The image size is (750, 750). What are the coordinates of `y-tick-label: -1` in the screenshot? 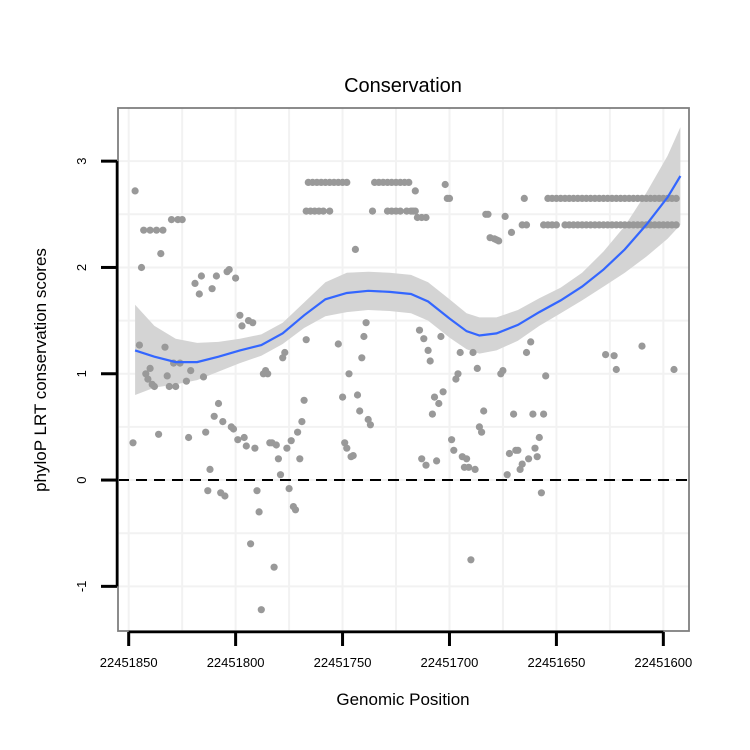 It's located at (81, 587).